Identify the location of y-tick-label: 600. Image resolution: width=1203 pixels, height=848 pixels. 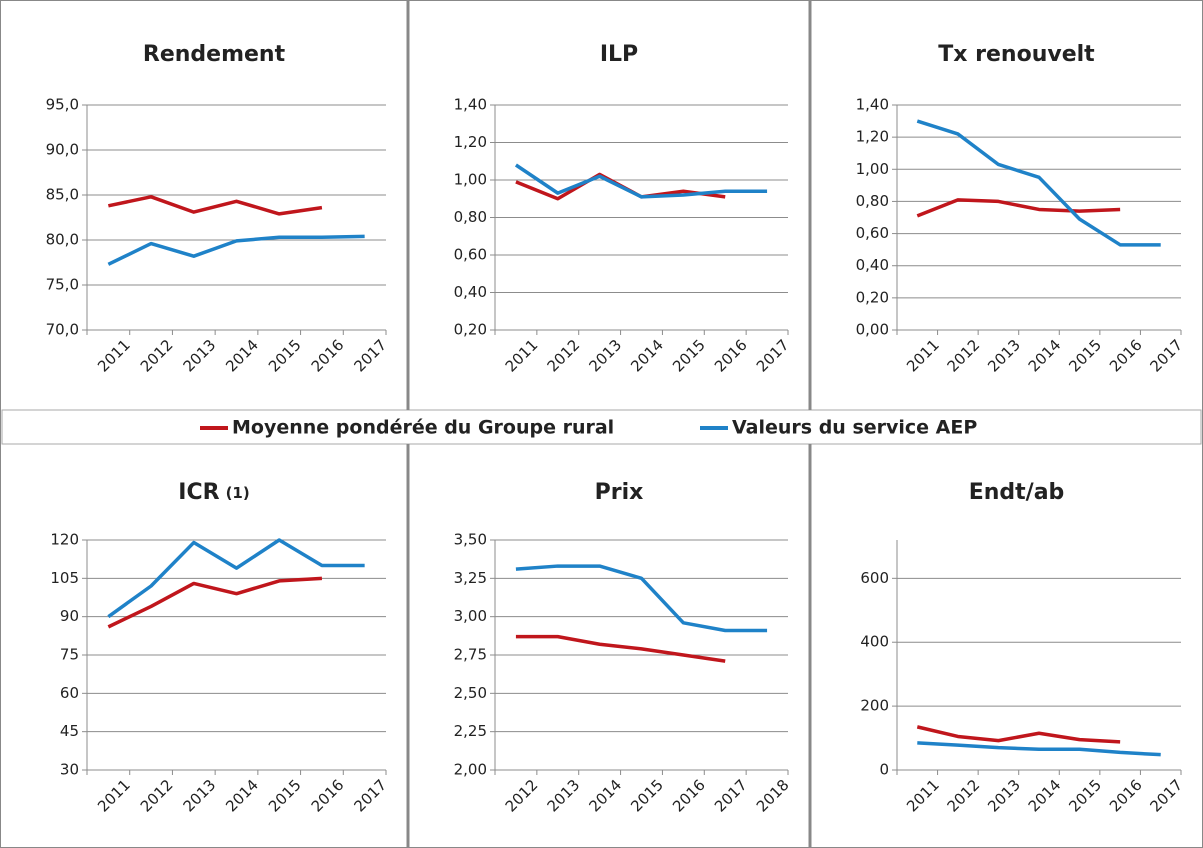
(874, 578).